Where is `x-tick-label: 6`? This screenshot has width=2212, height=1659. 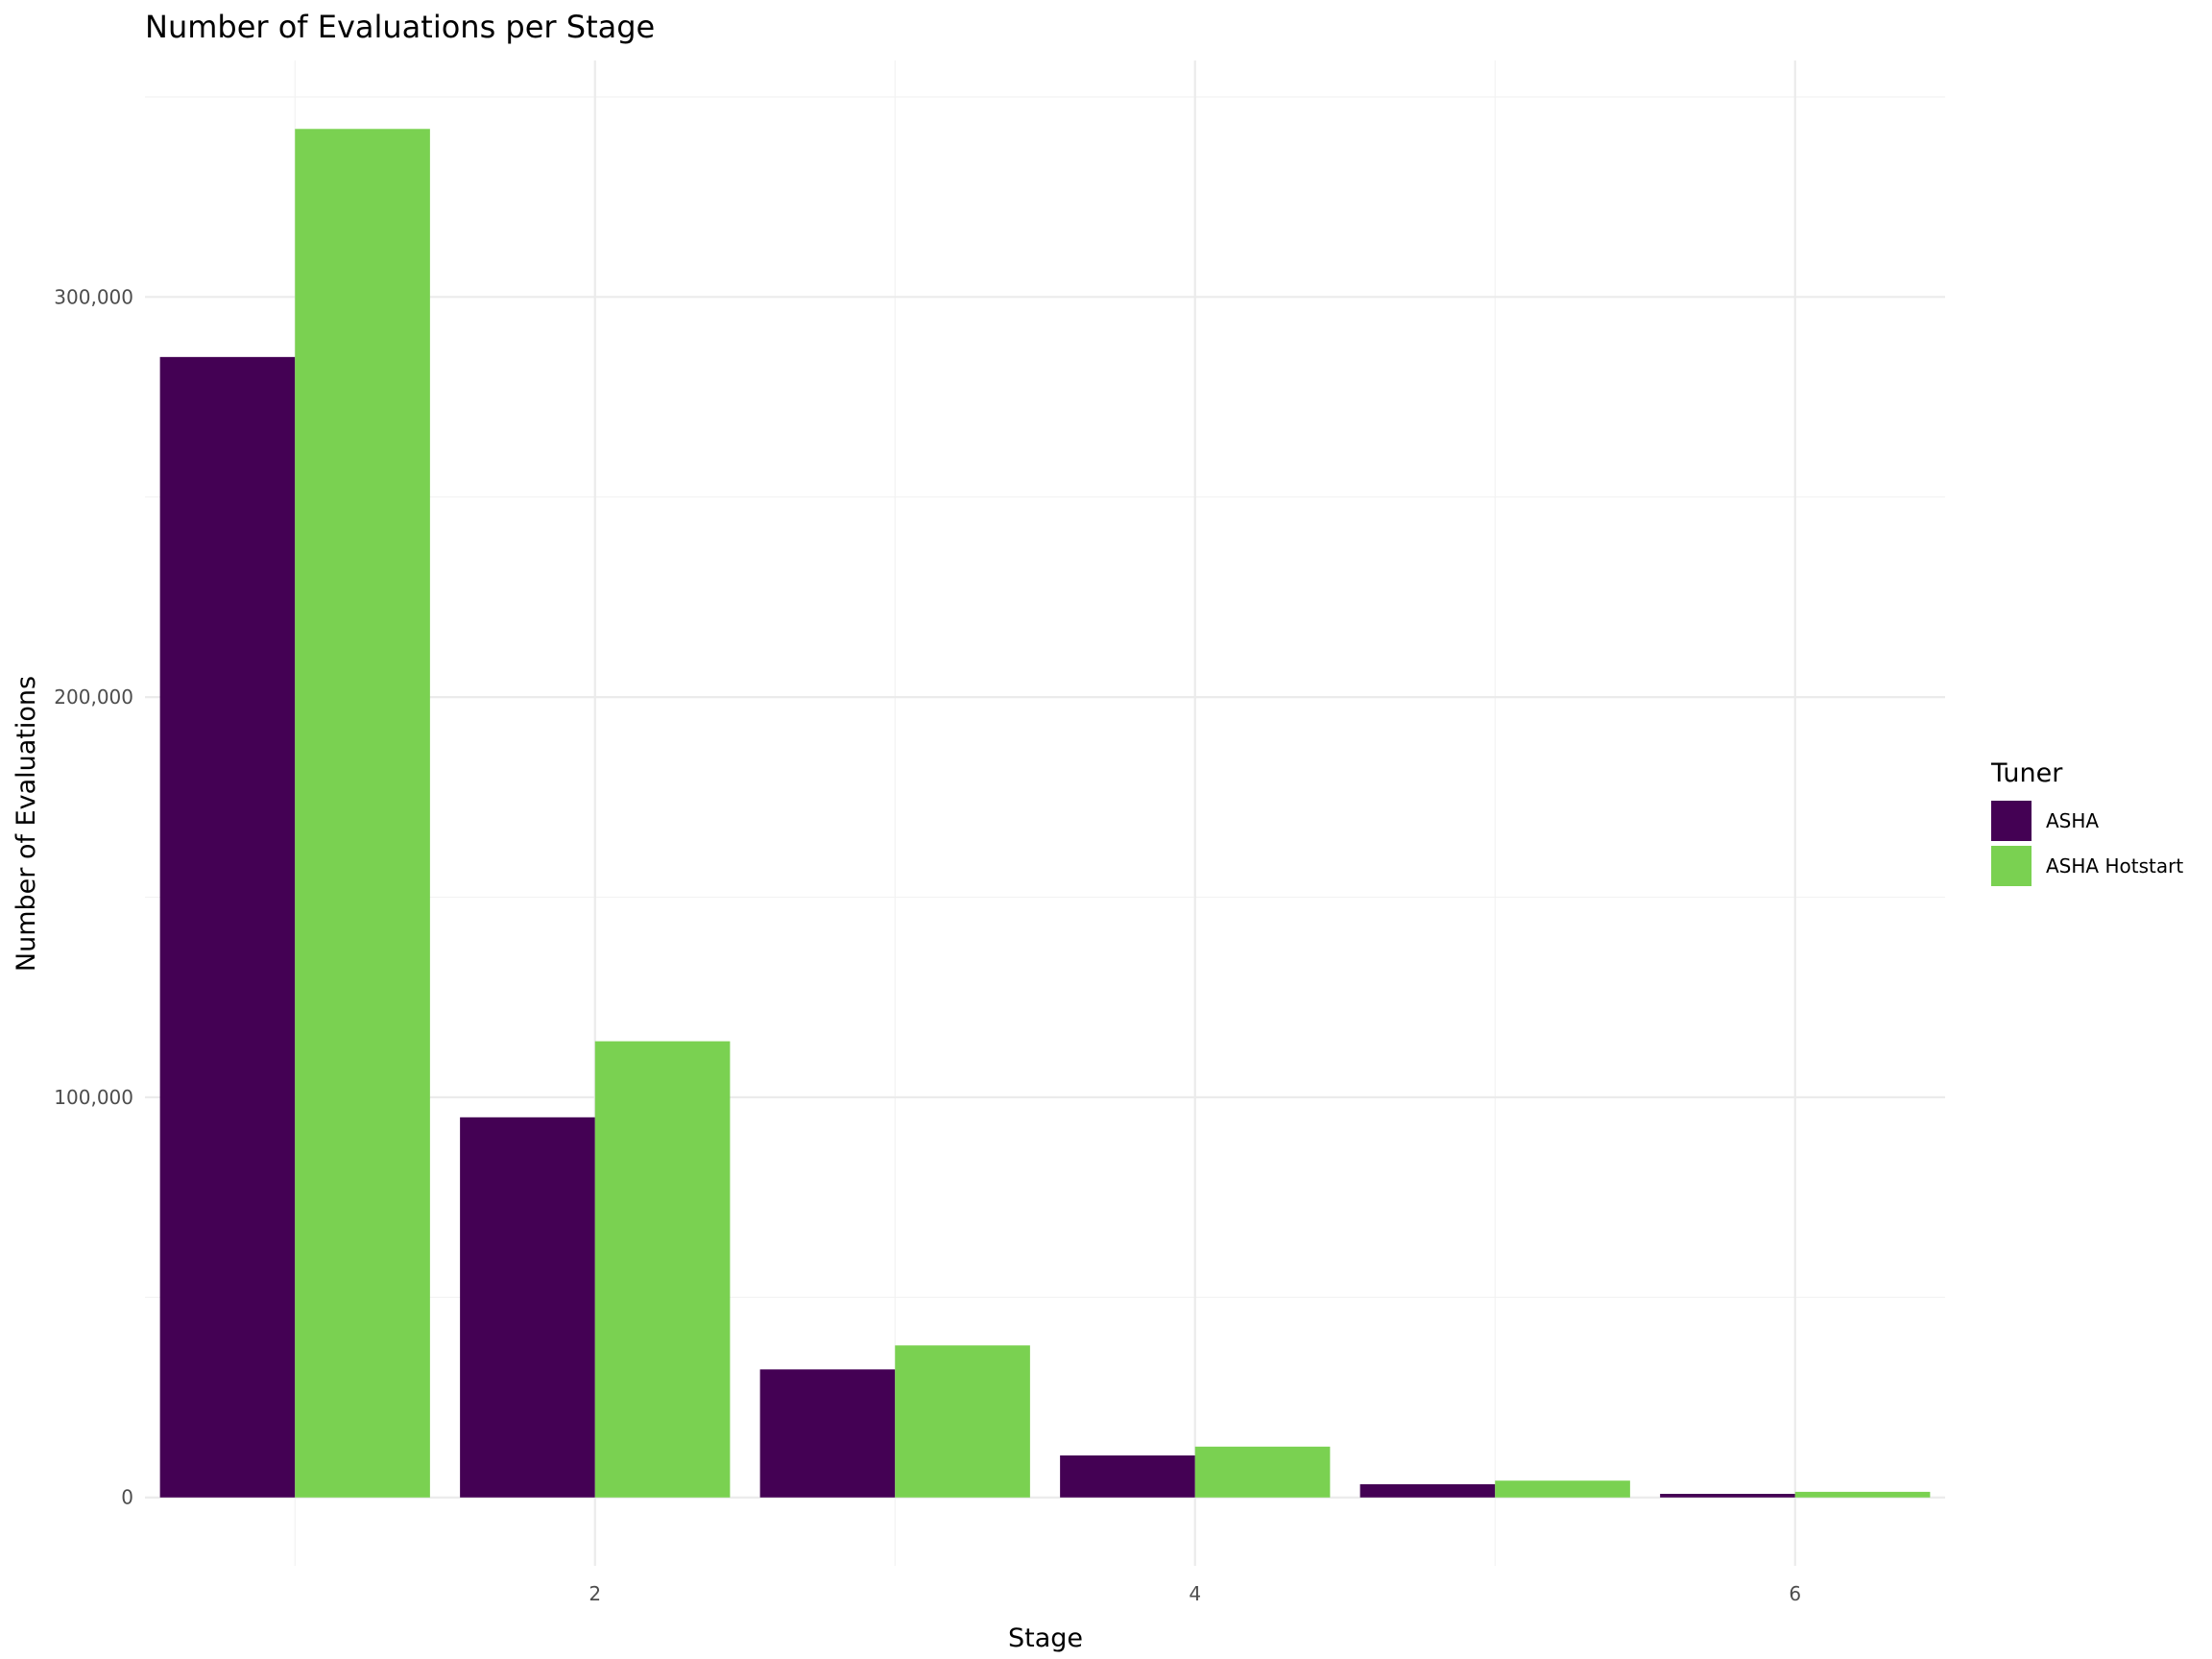 x-tick-label: 6 is located at coordinates (1795, 1594).